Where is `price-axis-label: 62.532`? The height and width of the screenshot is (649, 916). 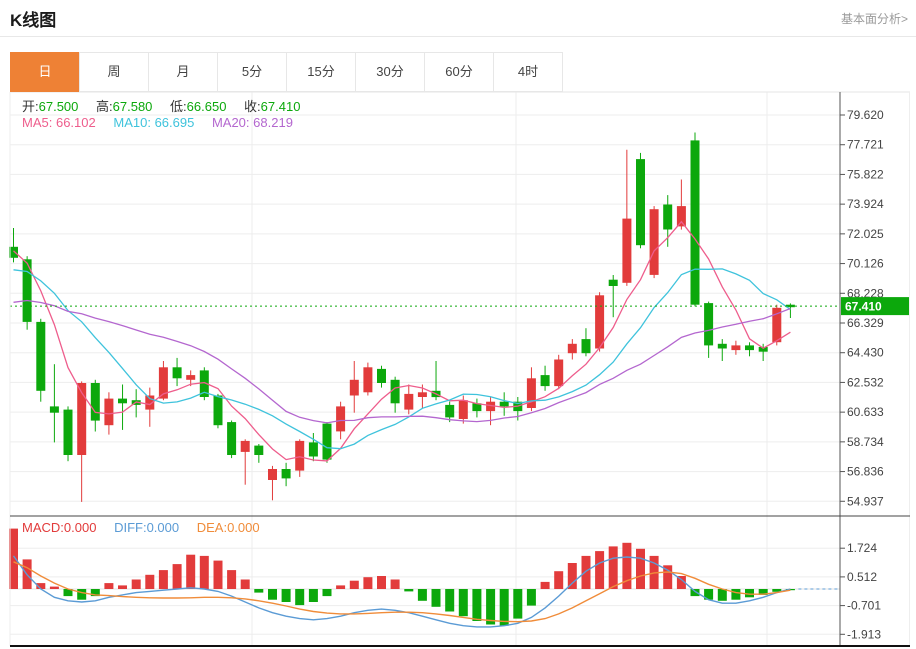
price-axis-label: 62.532 is located at coordinates (865, 382).